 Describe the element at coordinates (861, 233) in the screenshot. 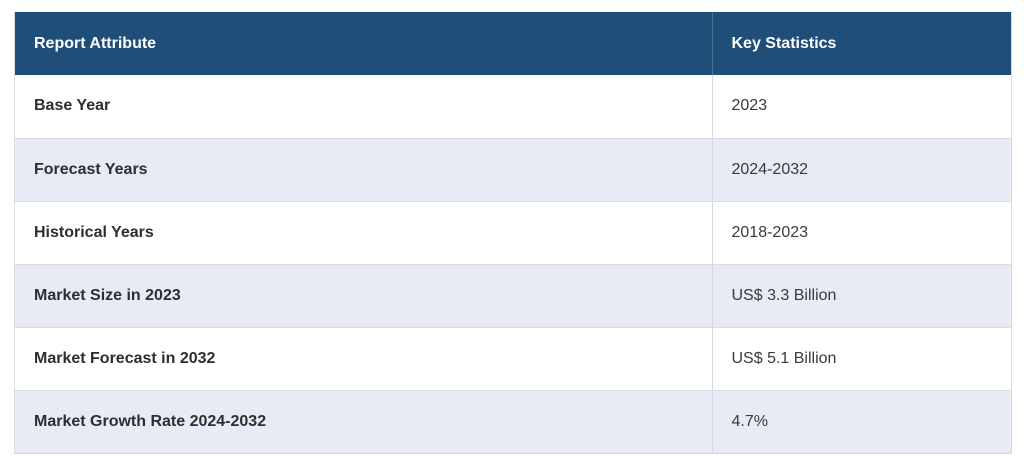

I see `row-statistic-cell: 2018-2023` at that location.